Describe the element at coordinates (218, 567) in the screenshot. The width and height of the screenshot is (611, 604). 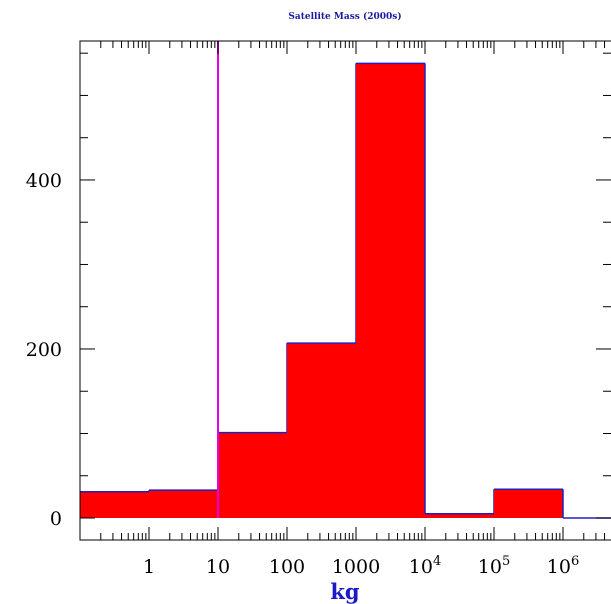
I see `x-tick-label: 10` at that location.